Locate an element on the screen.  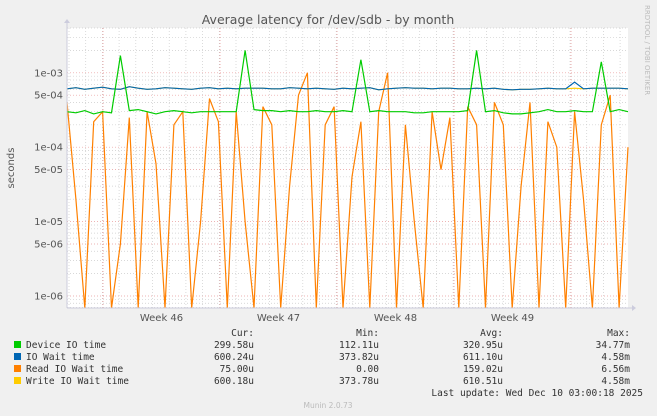
y-tick-label: 5e-06 is located at coordinates (48, 245).